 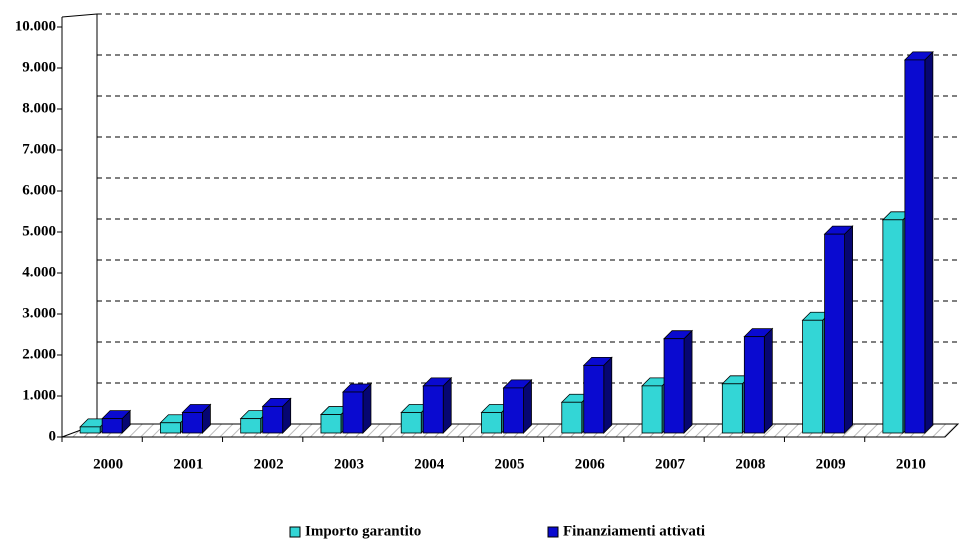 I want to click on y-tick-label: 9.000, so click(x=39, y=67).